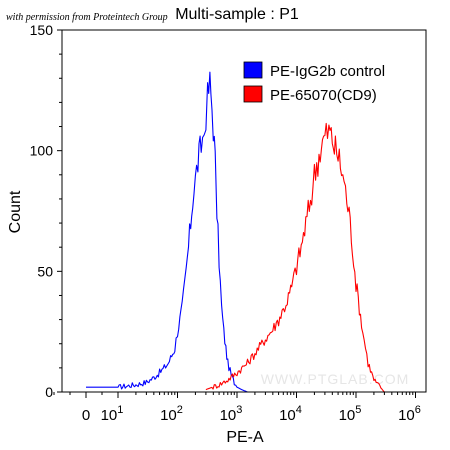 This screenshot has width=450, height=450. I want to click on credit-text: with permission from Proteintech Group, so click(87, 17).